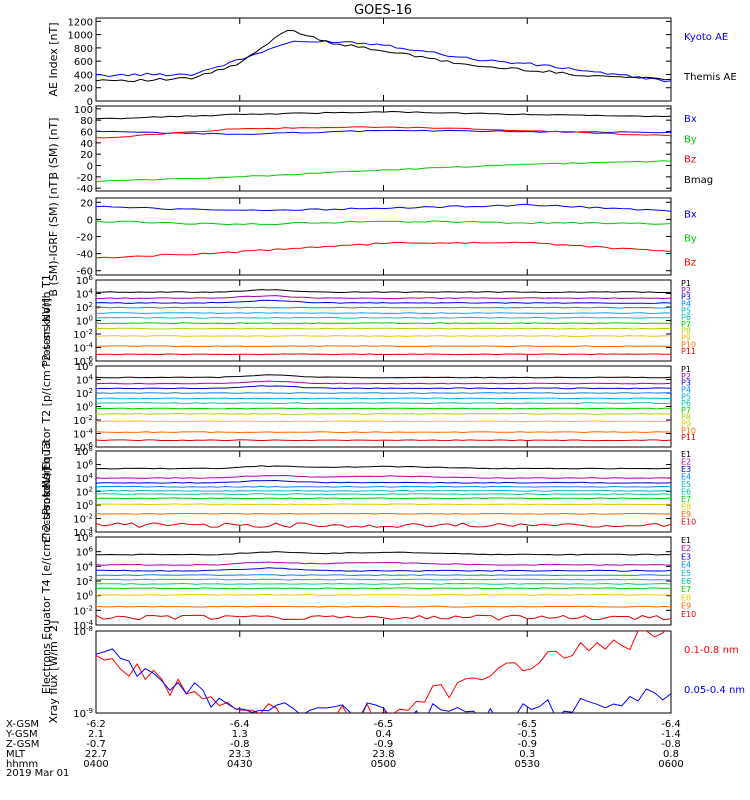 This screenshot has width=750, height=800. What do you see at coordinates (83, 49) in the screenshot?
I see `y-tick-label: 800` at bounding box center [83, 49].